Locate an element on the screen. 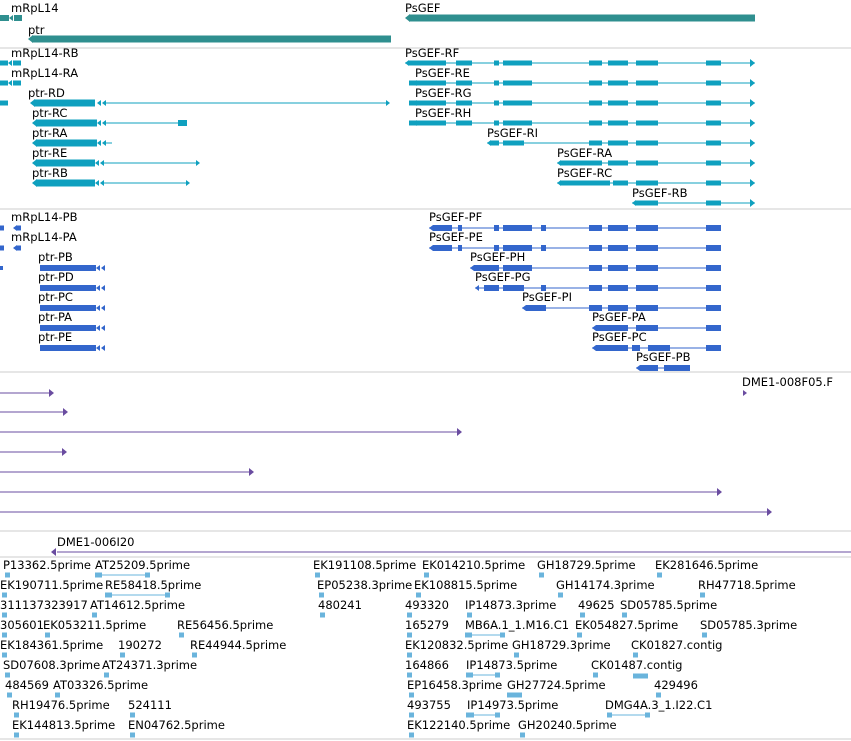  est-label: EN04762.5prime is located at coordinates (176, 725).